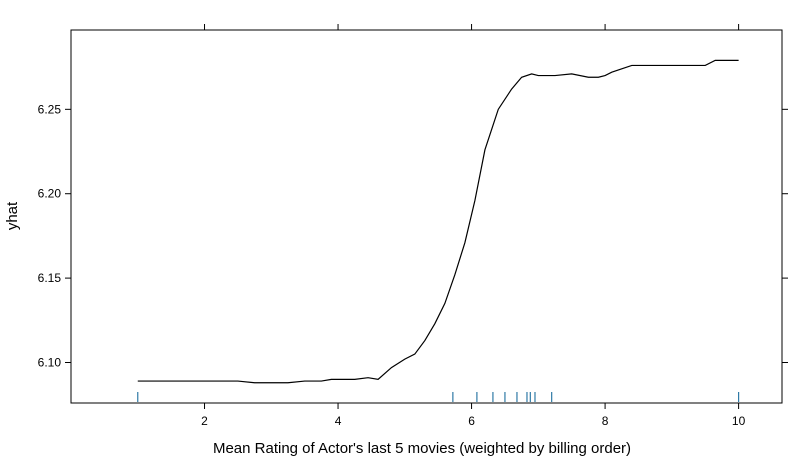 The width and height of the screenshot is (805, 471). What do you see at coordinates (471, 421) in the screenshot?
I see `x-tick-label: 6` at bounding box center [471, 421].